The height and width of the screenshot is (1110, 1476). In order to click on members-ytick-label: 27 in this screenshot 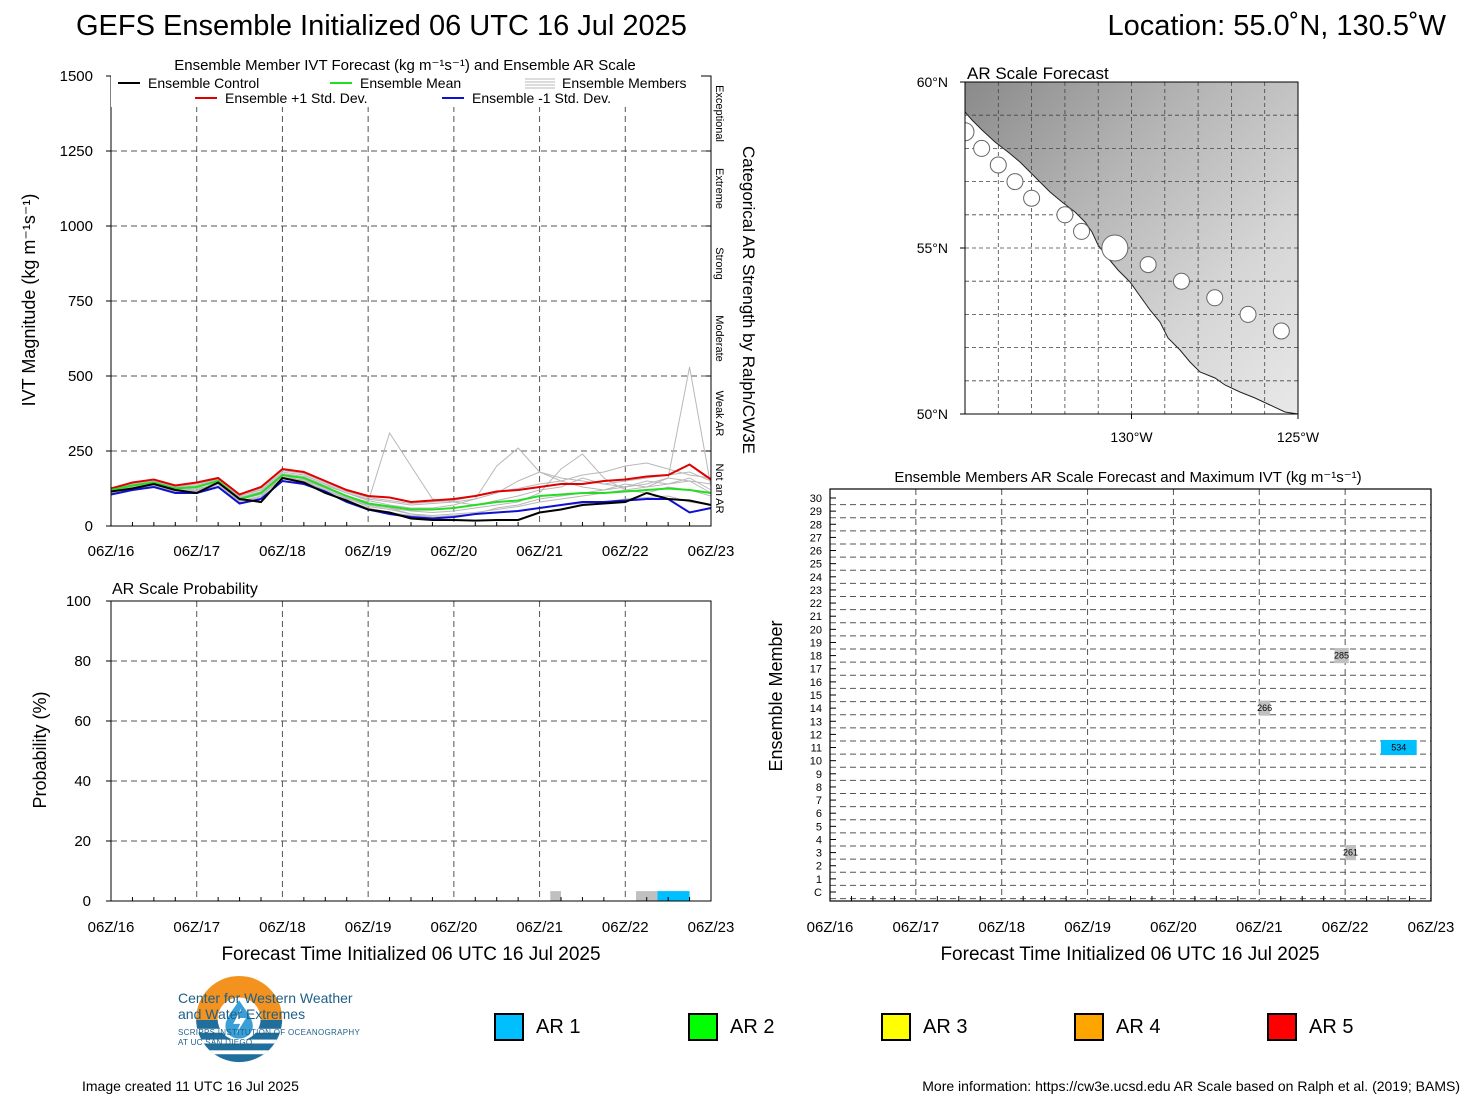, I will do `click(816, 538)`.